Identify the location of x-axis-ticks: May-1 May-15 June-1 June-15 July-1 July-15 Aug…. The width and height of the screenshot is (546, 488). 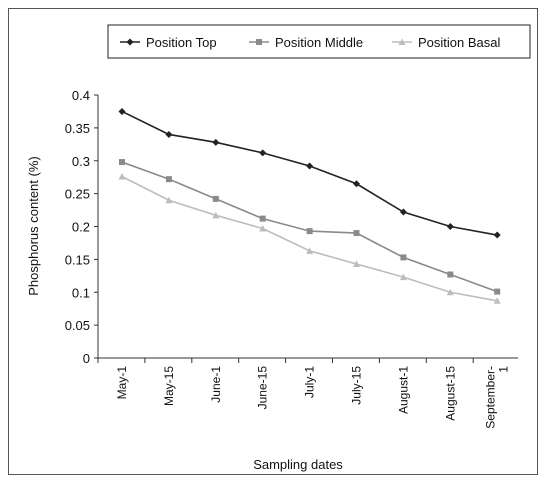
(304, 393).